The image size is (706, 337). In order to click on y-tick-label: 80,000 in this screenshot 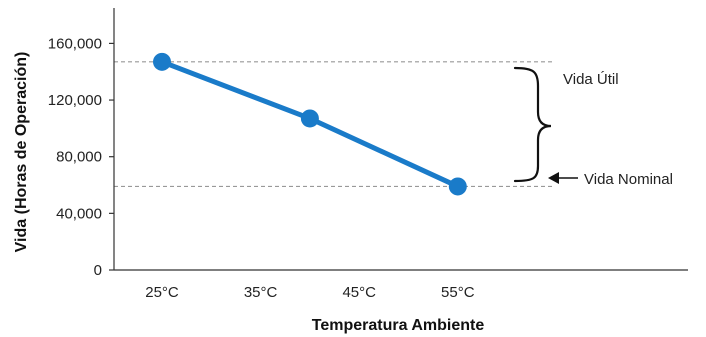, I will do `click(79, 157)`.